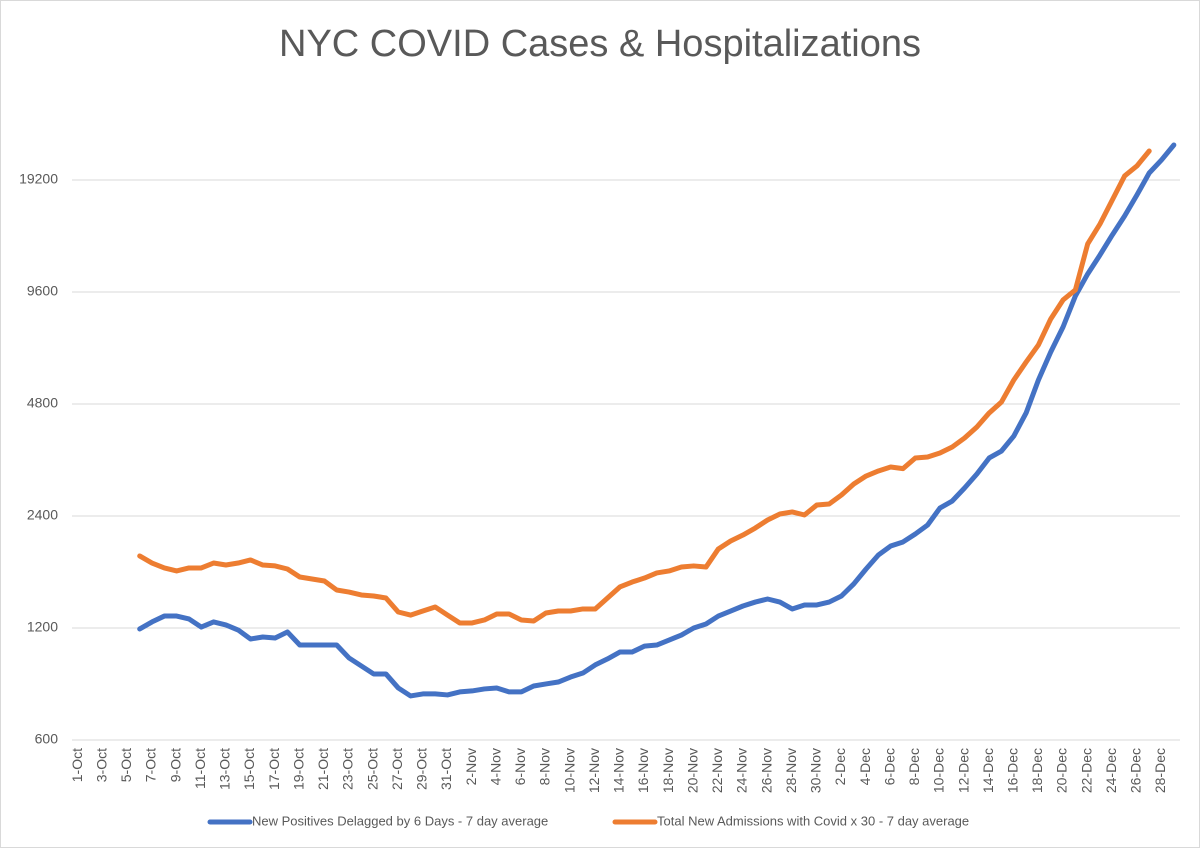  Describe the element at coordinates (225, 769) in the screenshot. I see `x-tick-label: 13-Oct` at that location.